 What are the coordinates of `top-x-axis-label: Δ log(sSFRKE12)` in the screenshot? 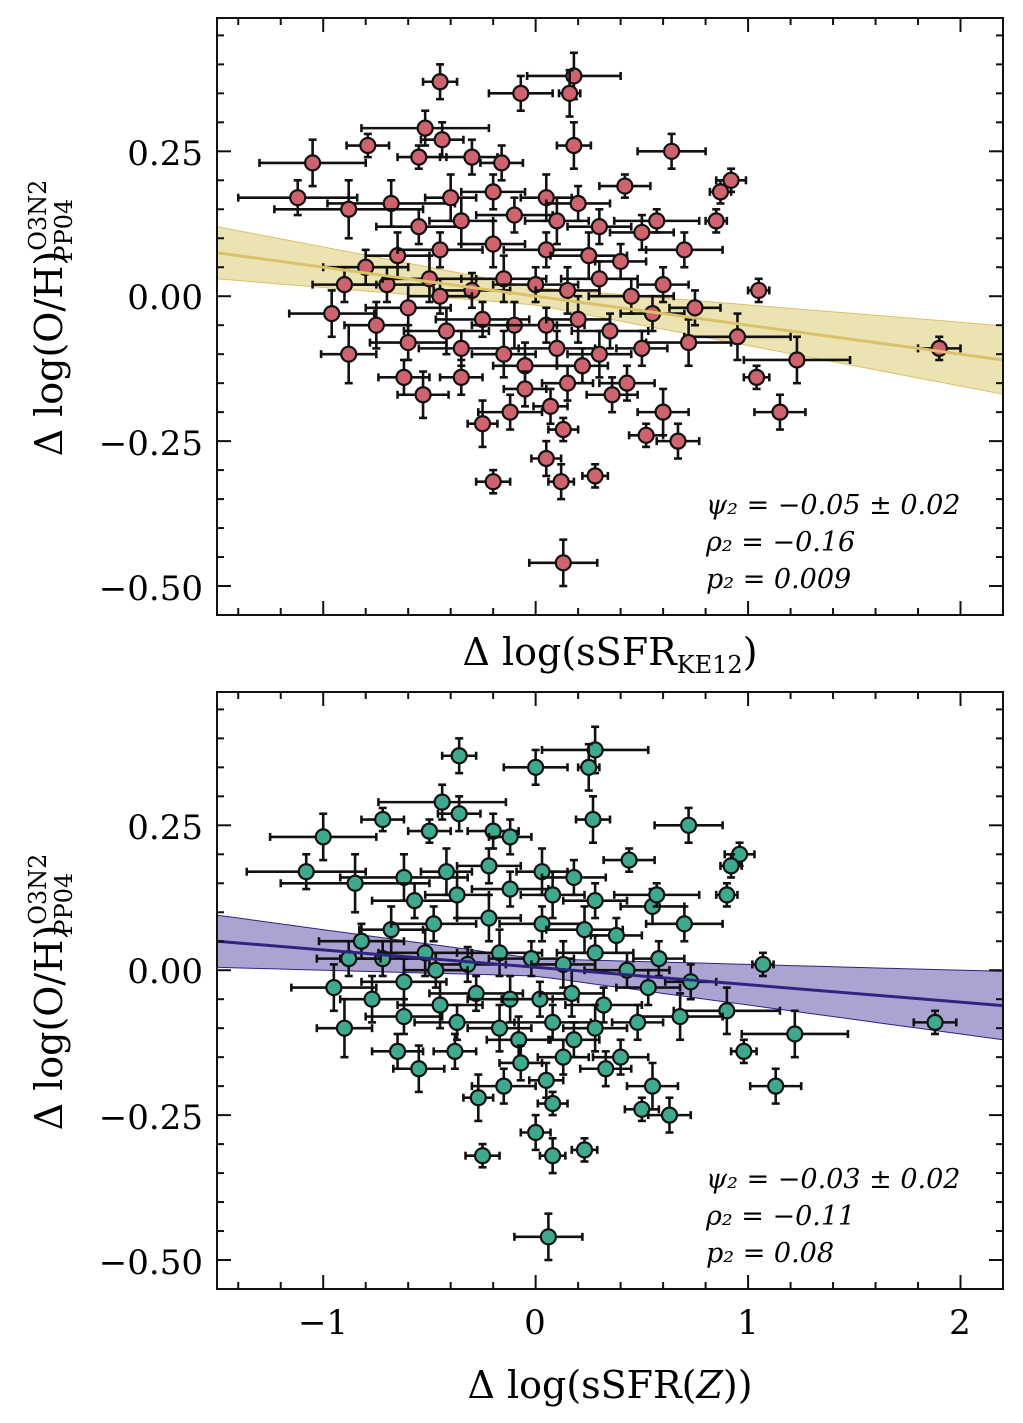 It's located at (609, 654).